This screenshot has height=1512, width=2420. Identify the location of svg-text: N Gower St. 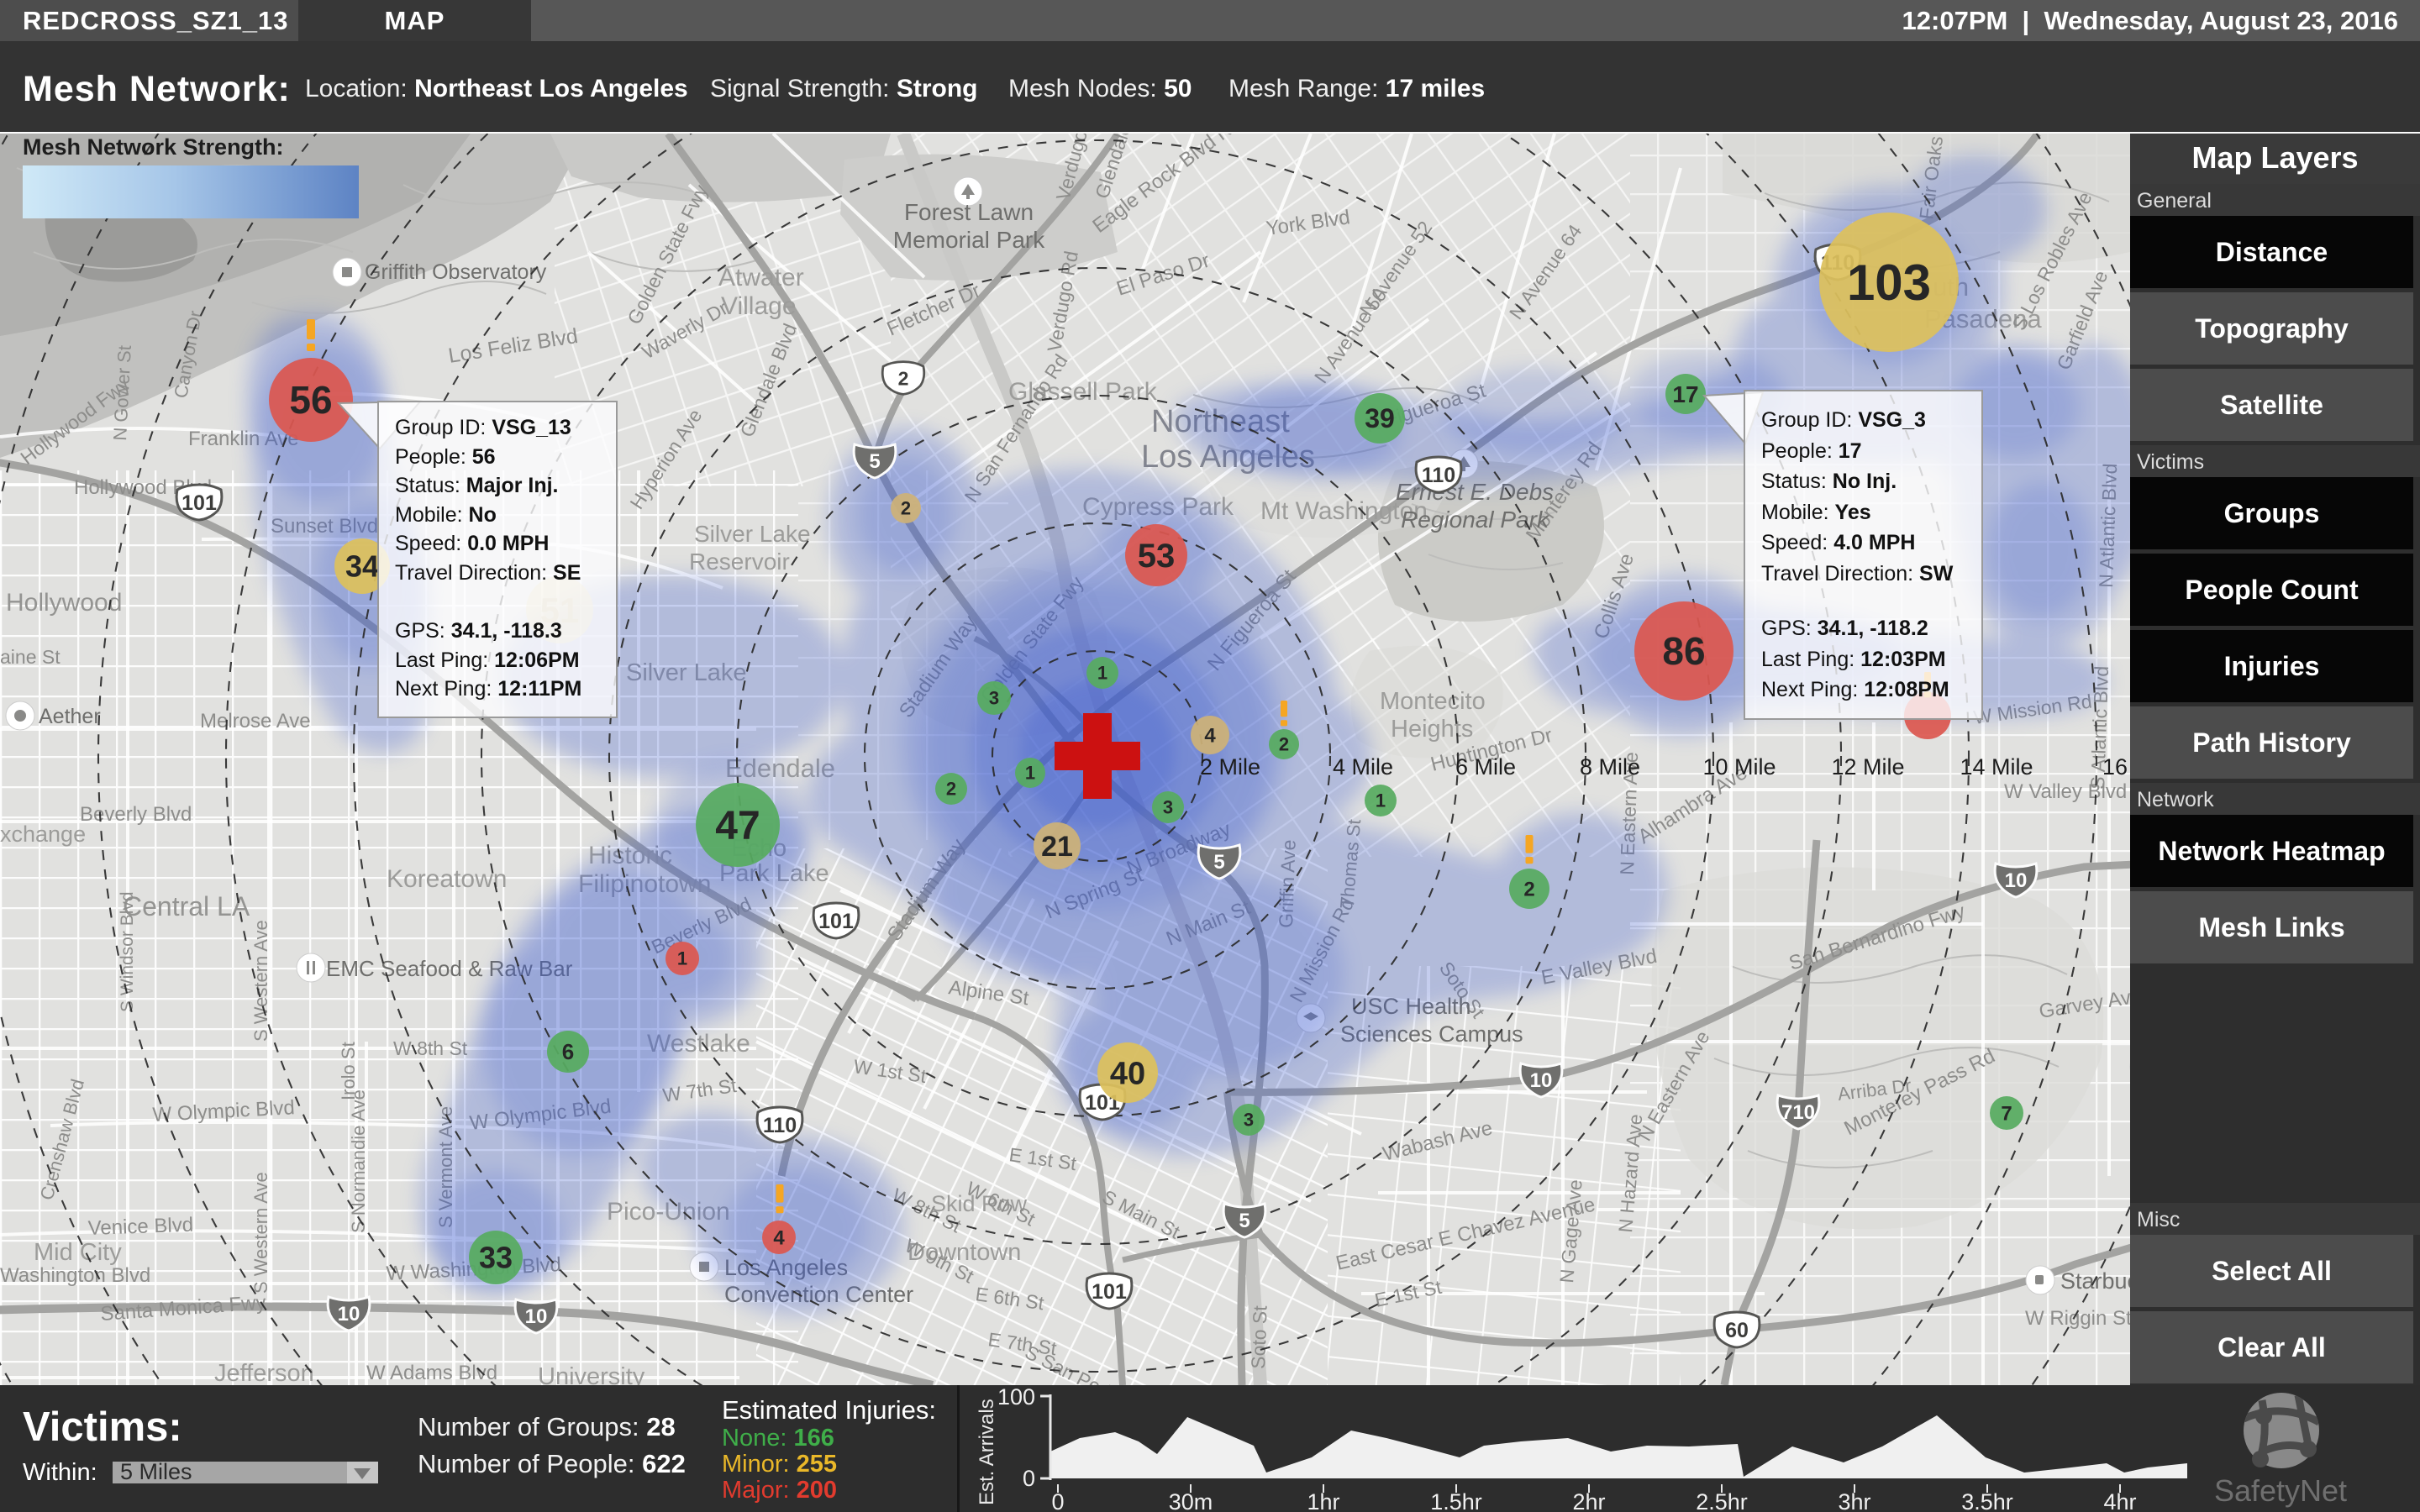
(122, 392).